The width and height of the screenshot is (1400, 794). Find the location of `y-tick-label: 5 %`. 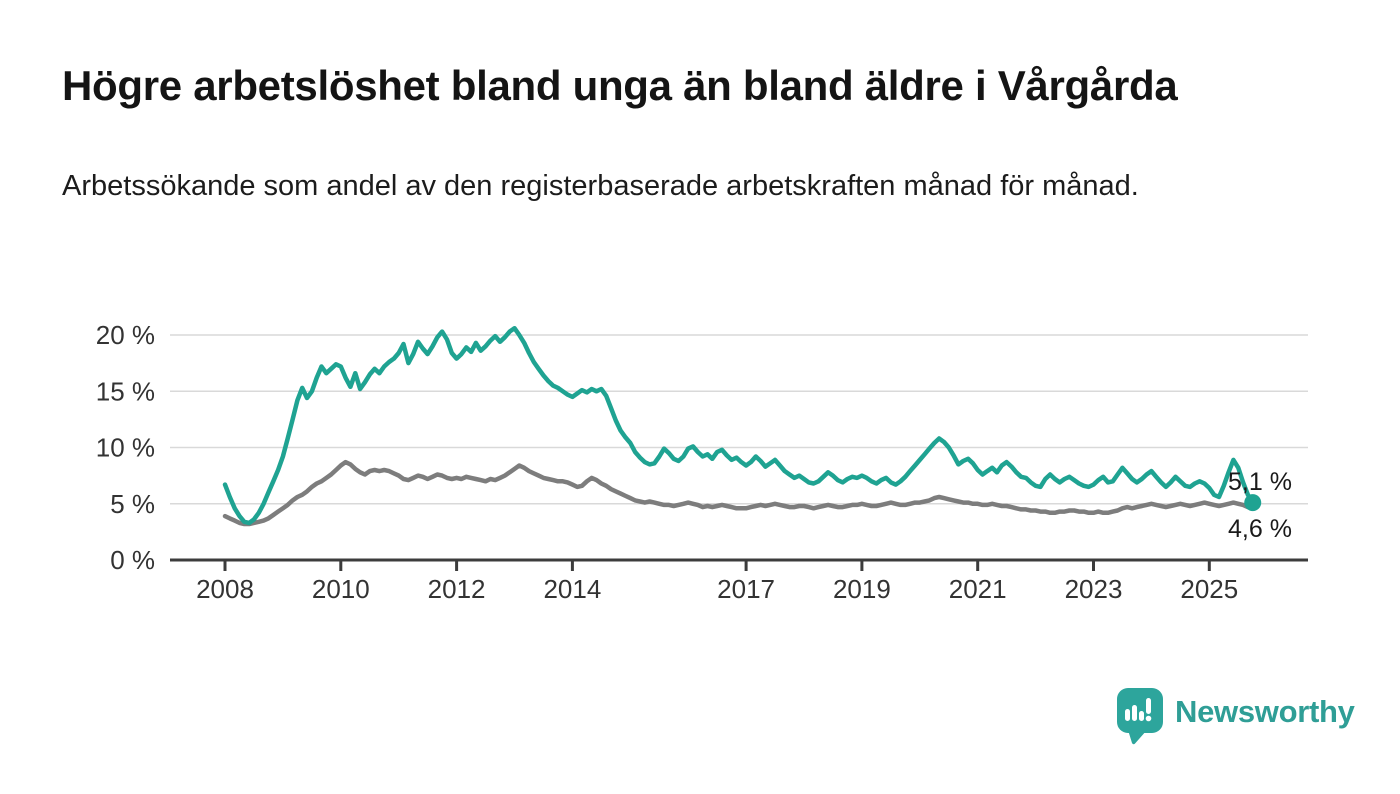

y-tick-label: 5 % is located at coordinates (132, 504).